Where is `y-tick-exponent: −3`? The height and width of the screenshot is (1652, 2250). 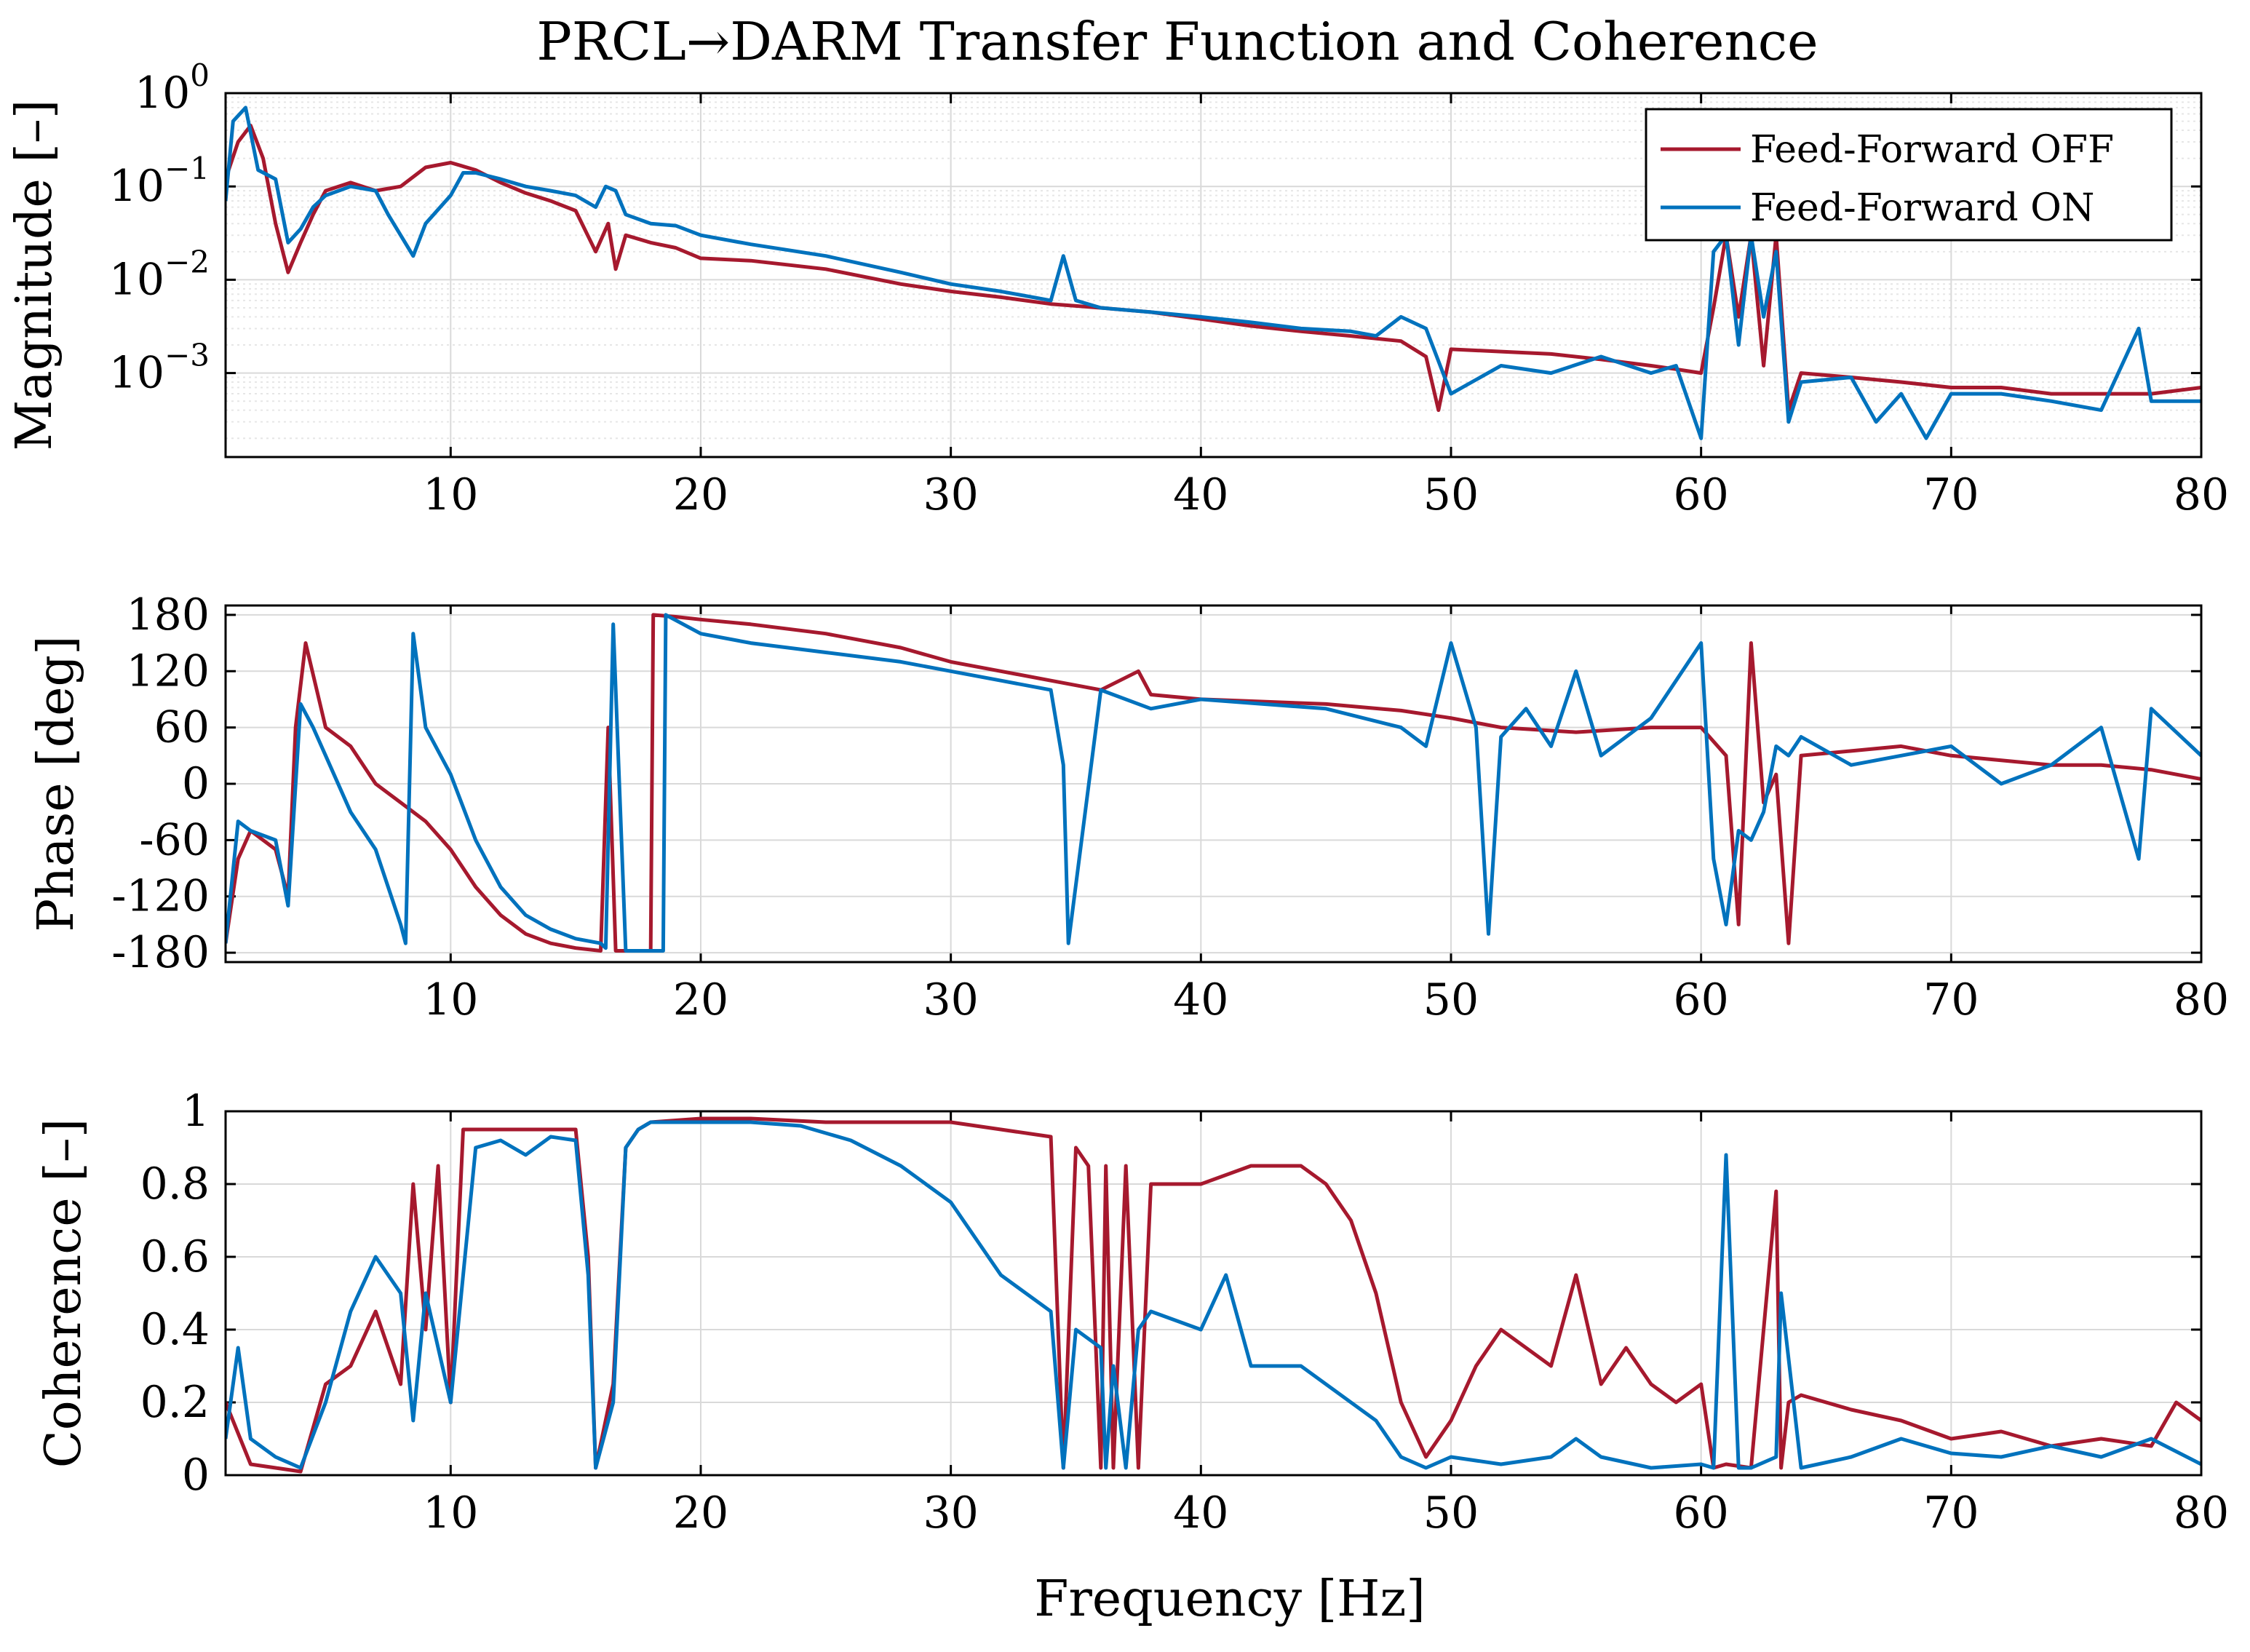 y-tick-exponent: −3 is located at coordinates (187, 355).